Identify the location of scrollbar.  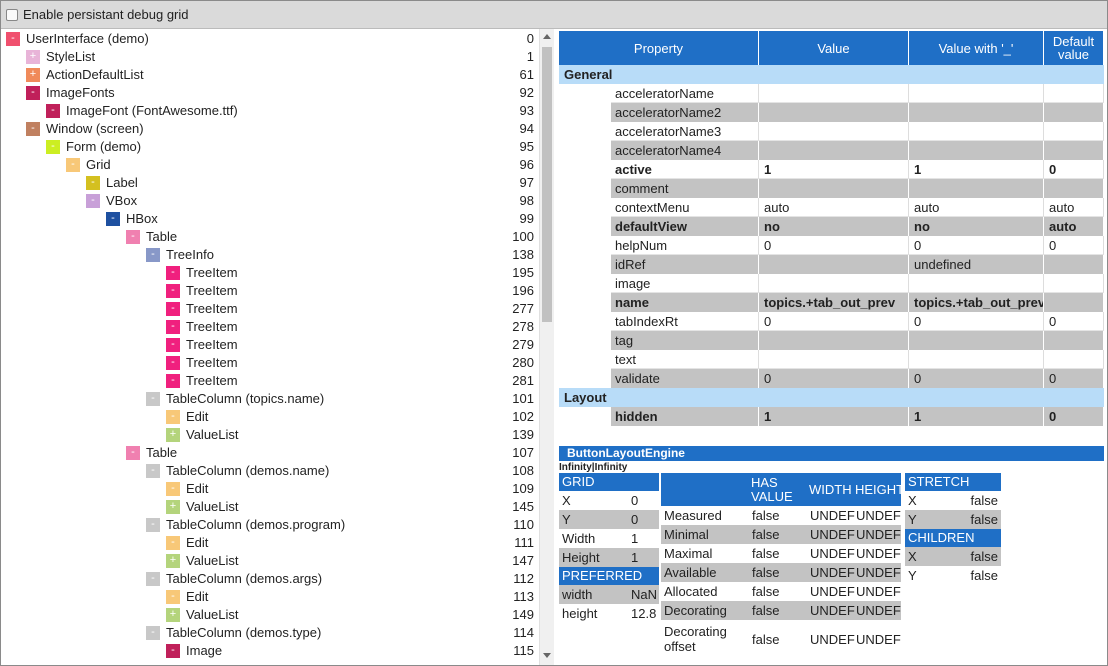
(546, 347).